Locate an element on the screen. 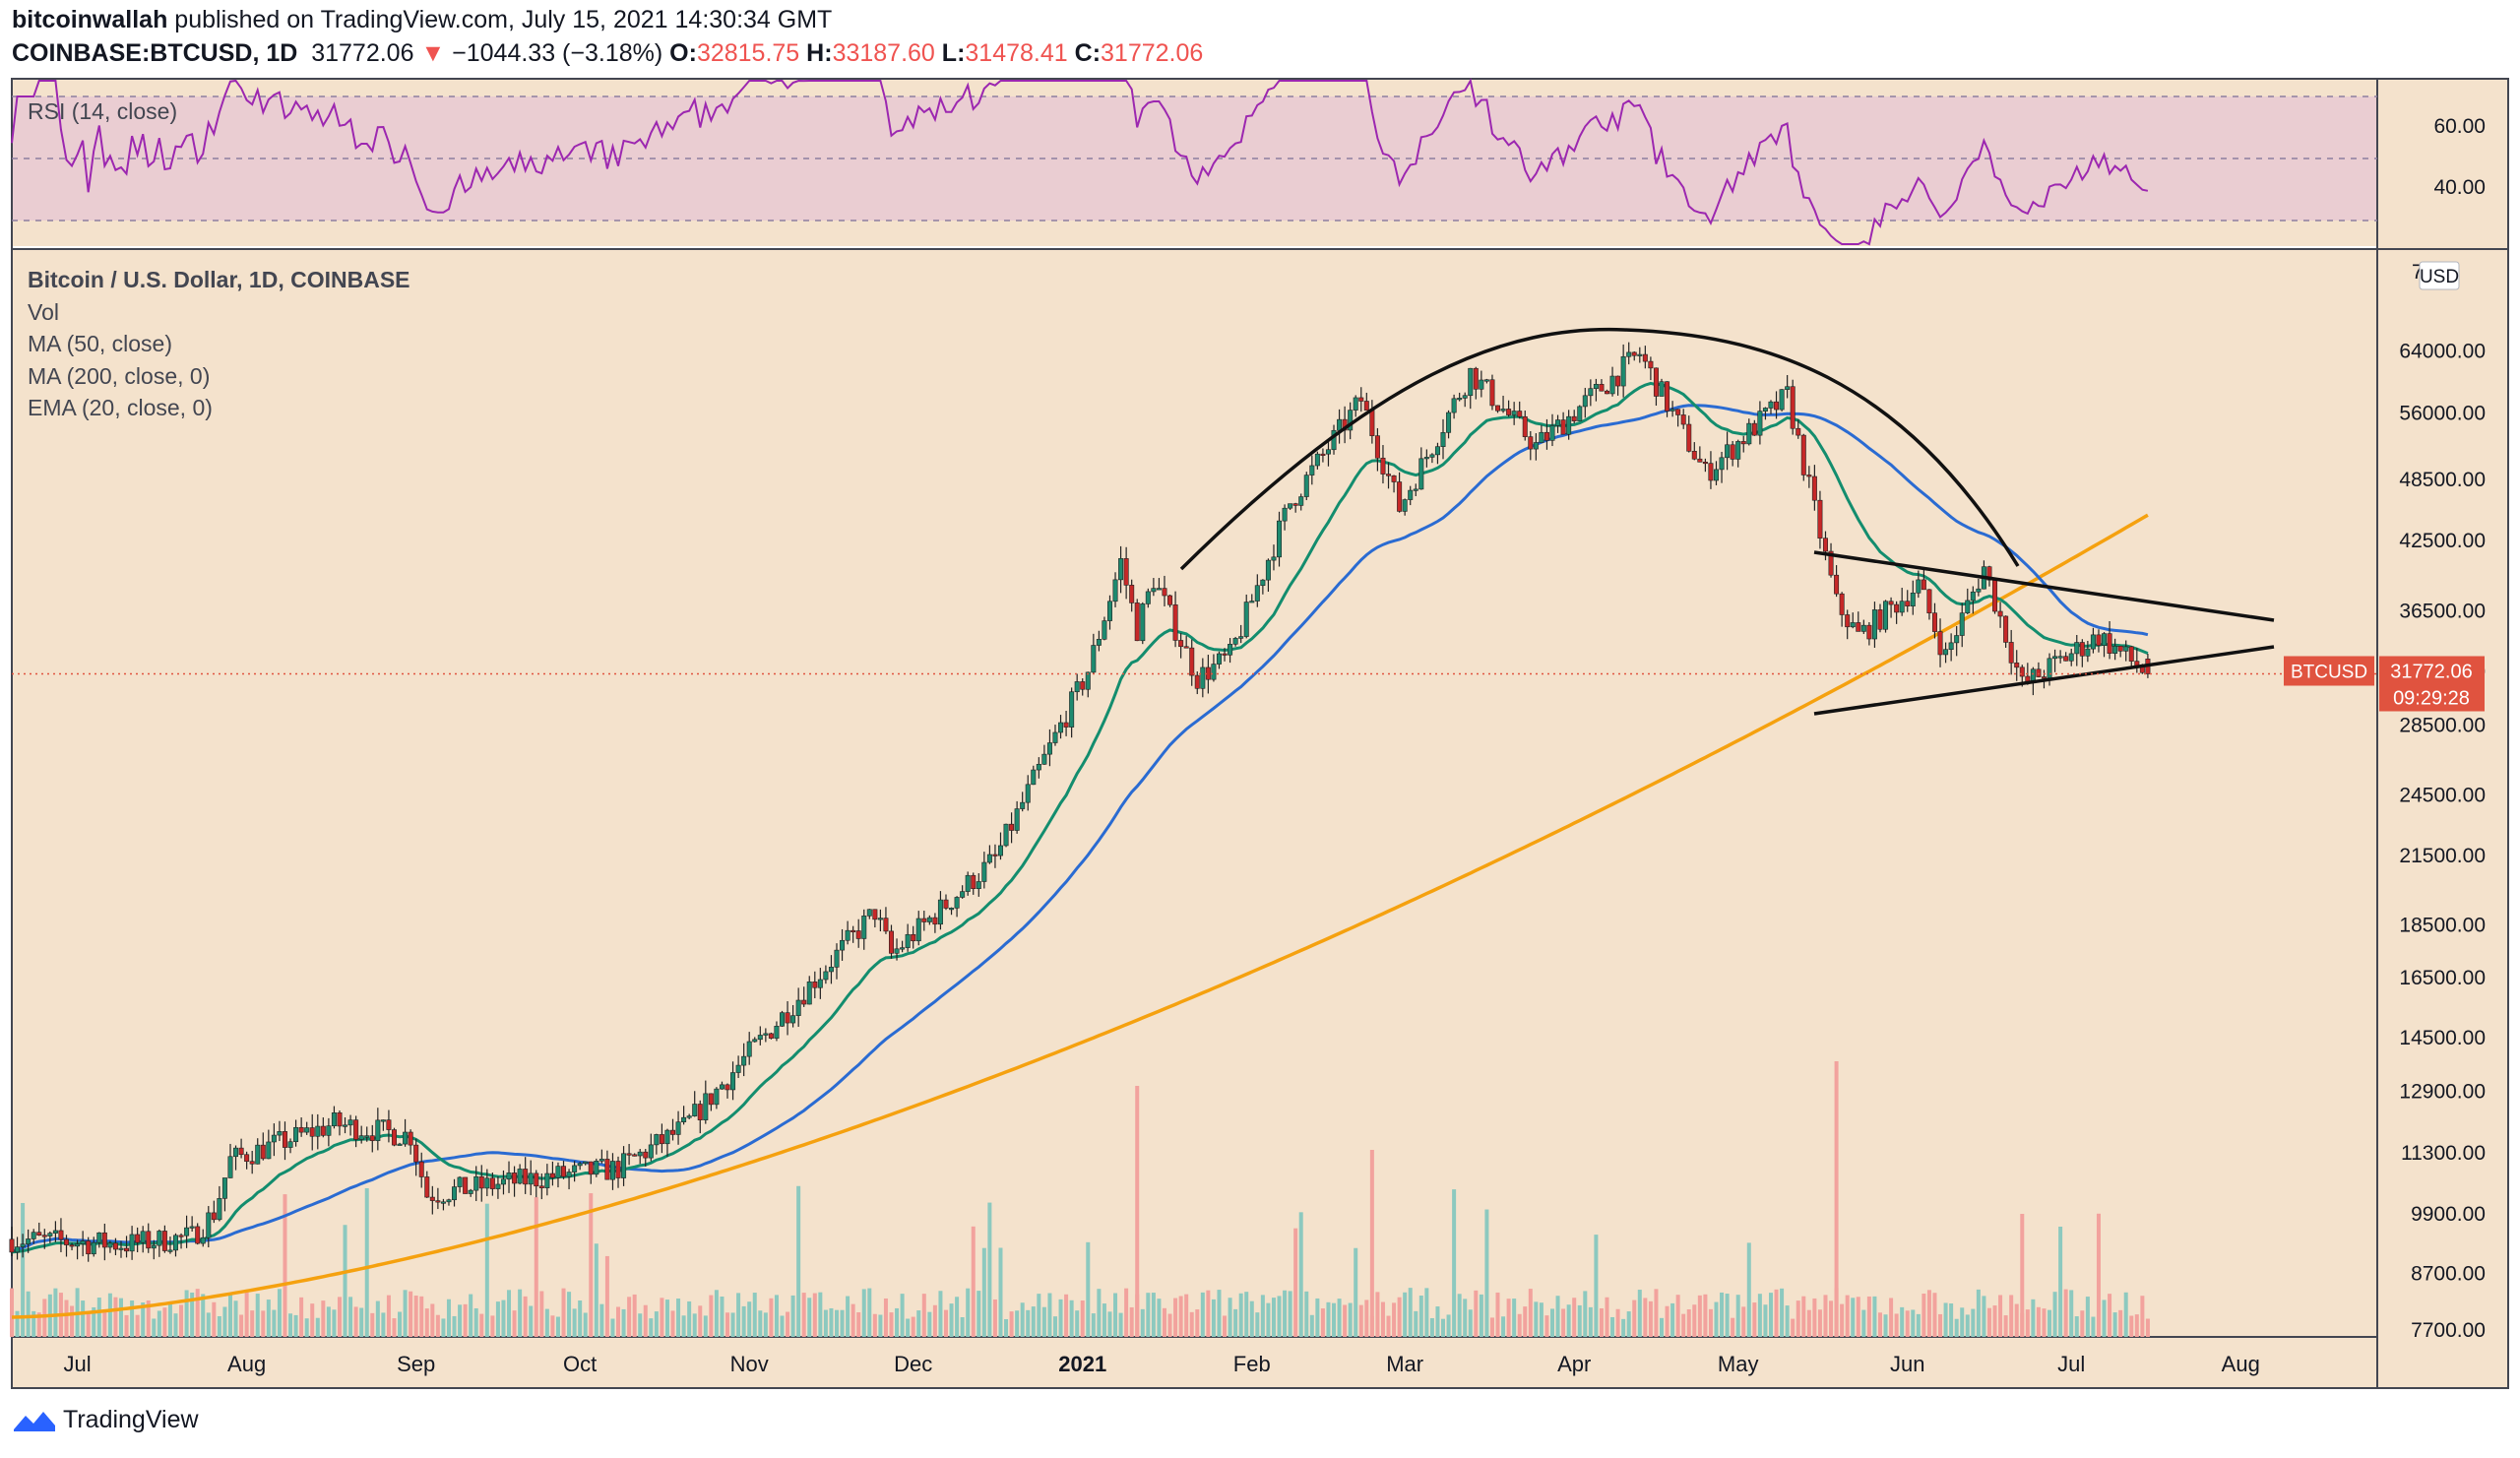 The width and height of the screenshot is (2520, 1458). rounding-top-arc is located at coordinates (1599, 449).